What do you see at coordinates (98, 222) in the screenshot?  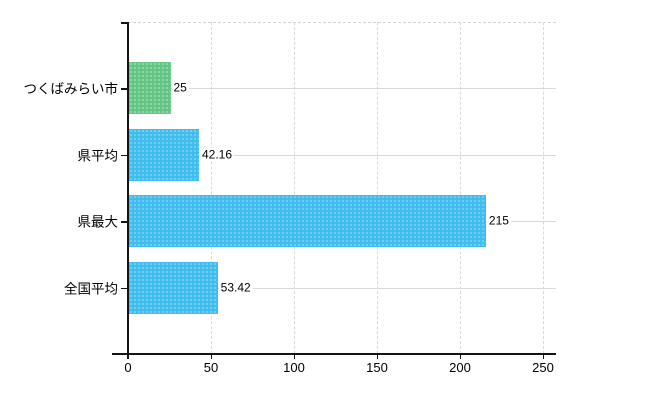 I see `category-label: 県最大` at bounding box center [98, 222].